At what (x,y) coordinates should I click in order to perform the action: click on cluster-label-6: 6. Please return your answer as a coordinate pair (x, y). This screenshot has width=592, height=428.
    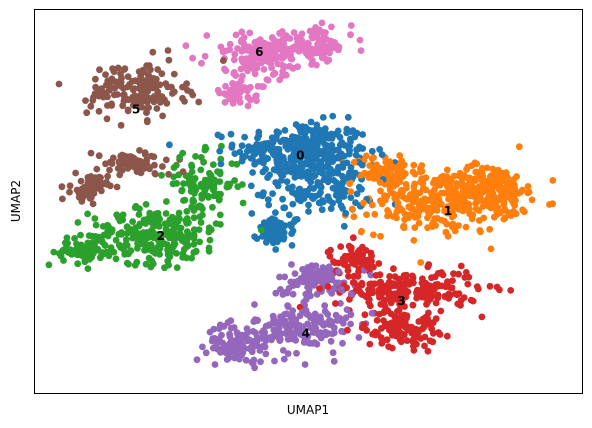
    Looking at the image, I should click on (259, 52).